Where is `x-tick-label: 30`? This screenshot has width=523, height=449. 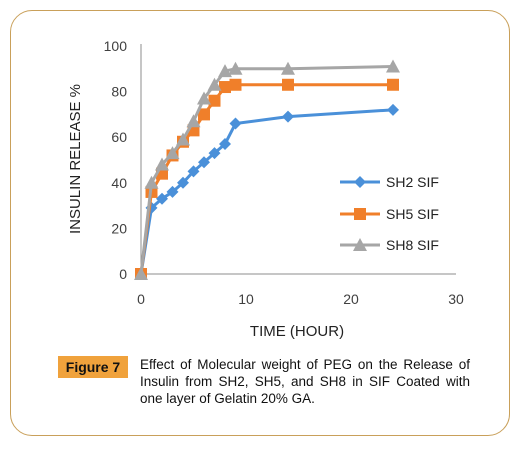
x-tick-label: 30 is located at coordinates (456, 299).